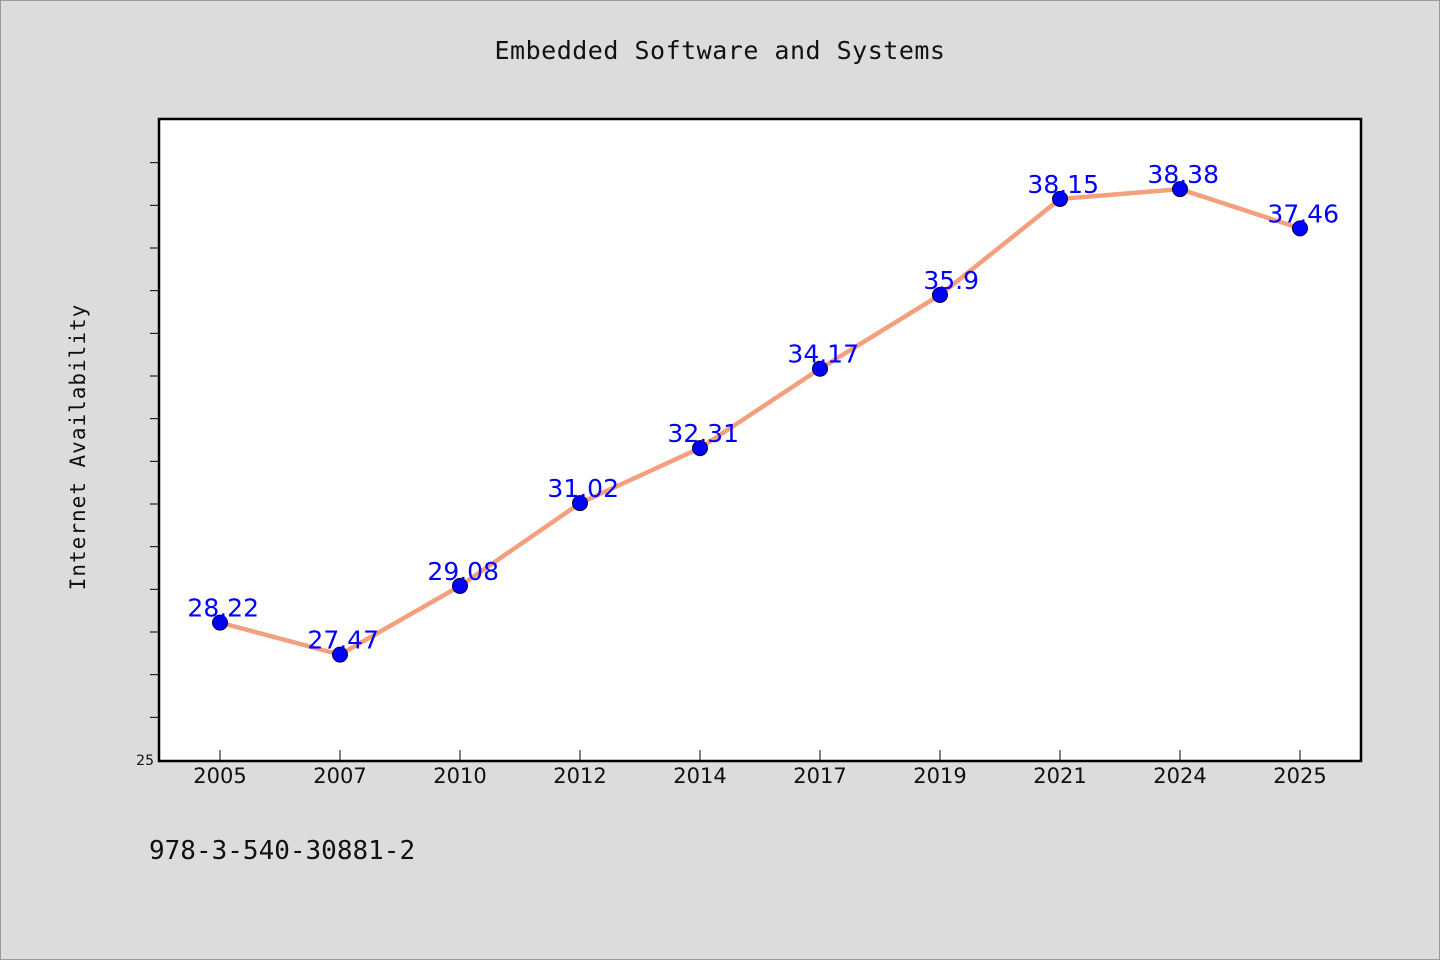 This screenshot has width=1440, height=960. Describe the element at coordinates (1063, 184) in the screenshot. I see `data-label: 38.15` at that location.